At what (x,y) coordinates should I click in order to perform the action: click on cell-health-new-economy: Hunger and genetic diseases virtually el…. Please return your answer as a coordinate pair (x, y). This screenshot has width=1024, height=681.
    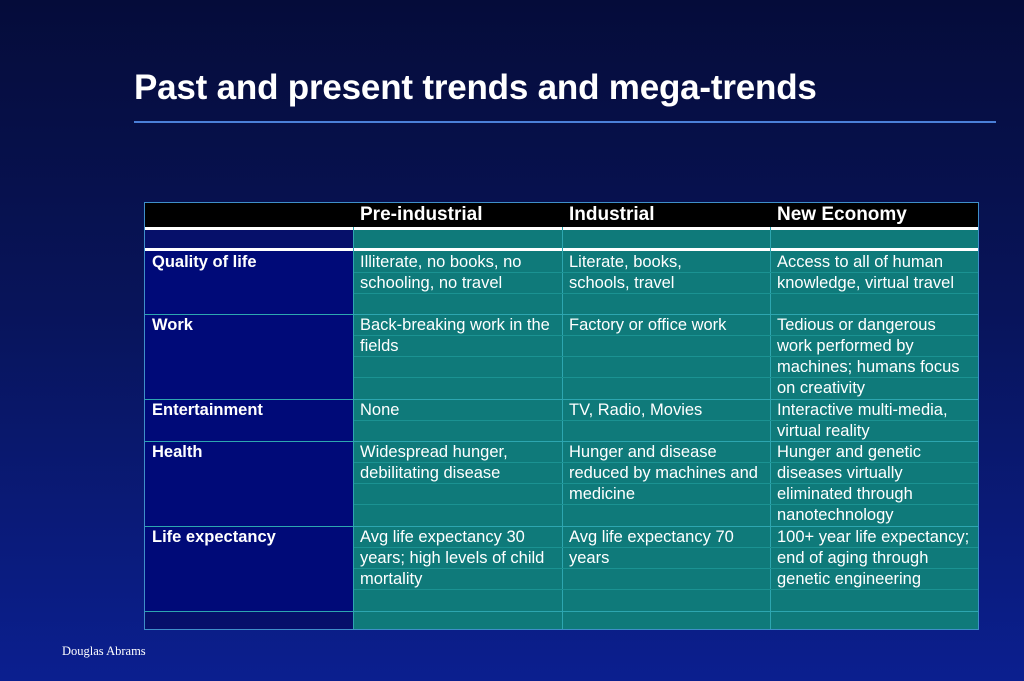
    Looking at the image, I should click on (849, 483).